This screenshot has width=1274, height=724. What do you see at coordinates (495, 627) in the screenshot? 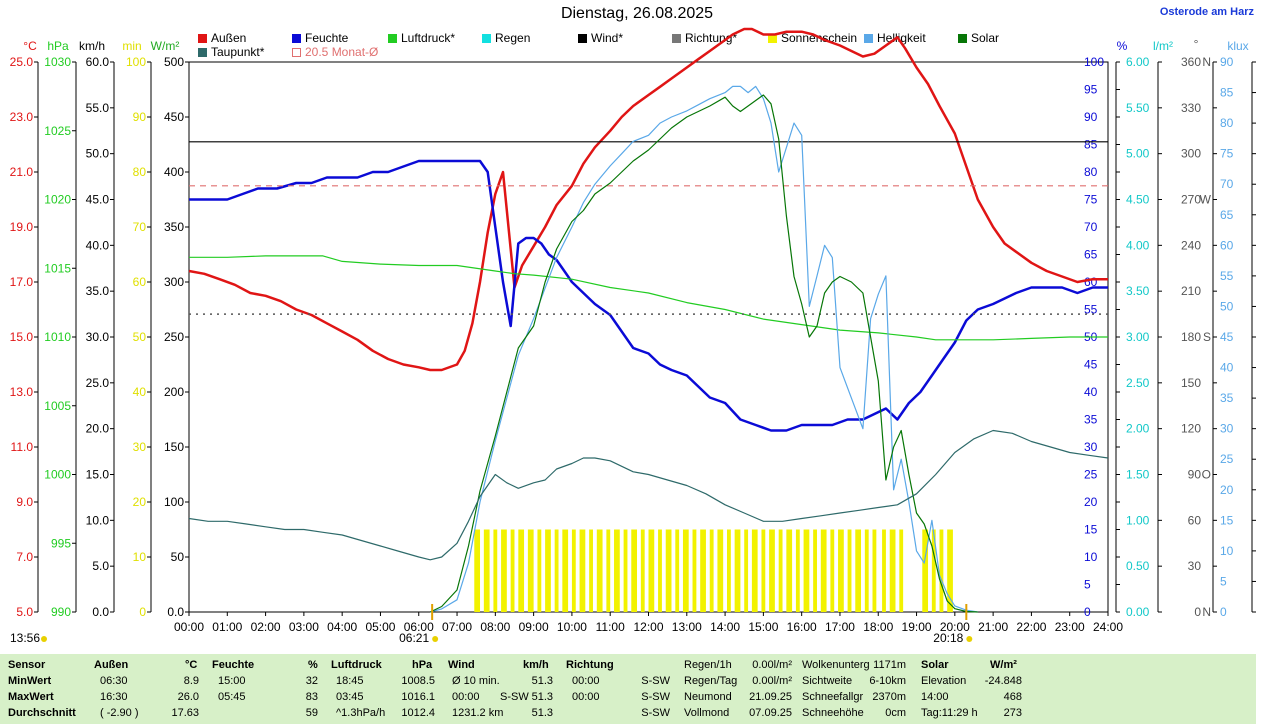
I see `x-tick-label: 08:00` at bounding box center [495, 627].